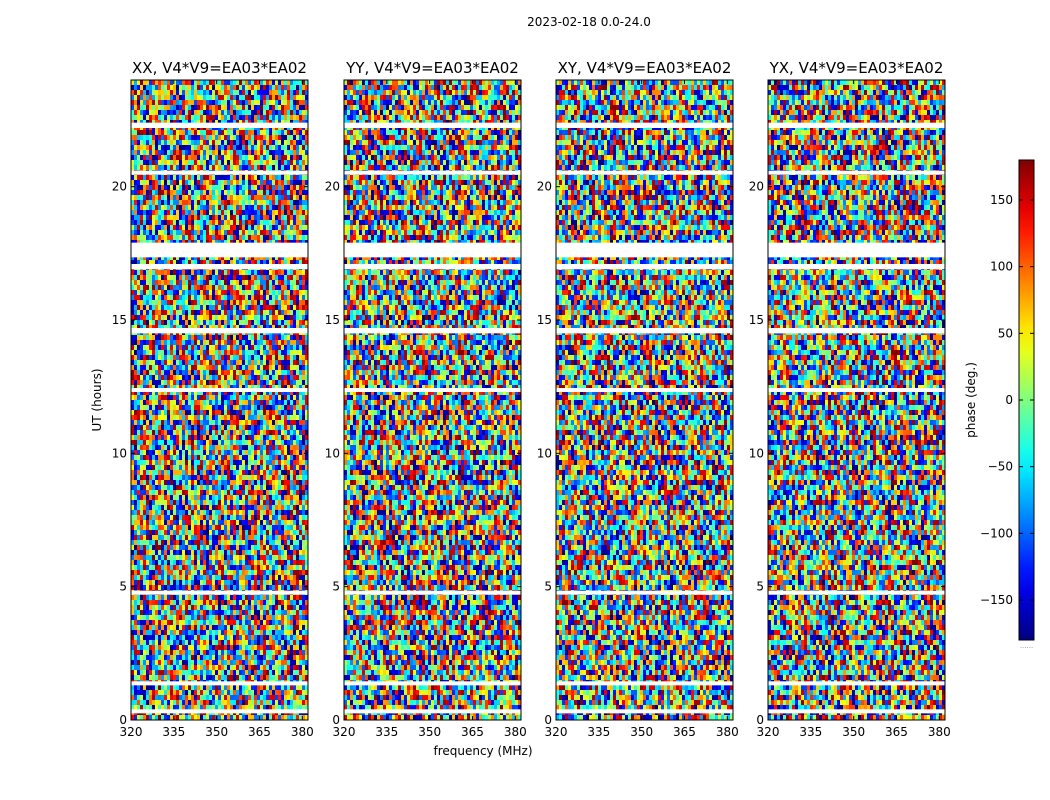 The image size is (1050, 800). Describe the element at coordinates (219, 68) in the screenshot. I see `panel-title: XX, V4*V9=EA03*EA02` at that location.